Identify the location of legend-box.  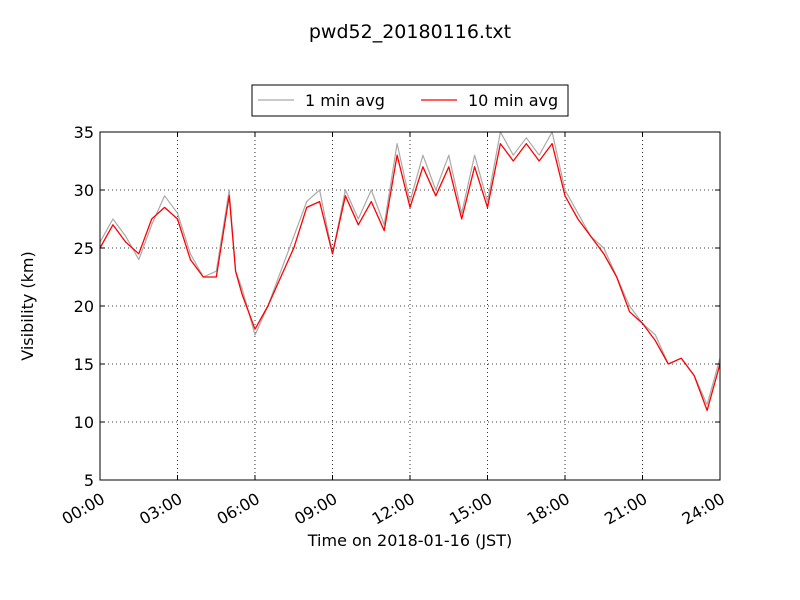
(410, 100).